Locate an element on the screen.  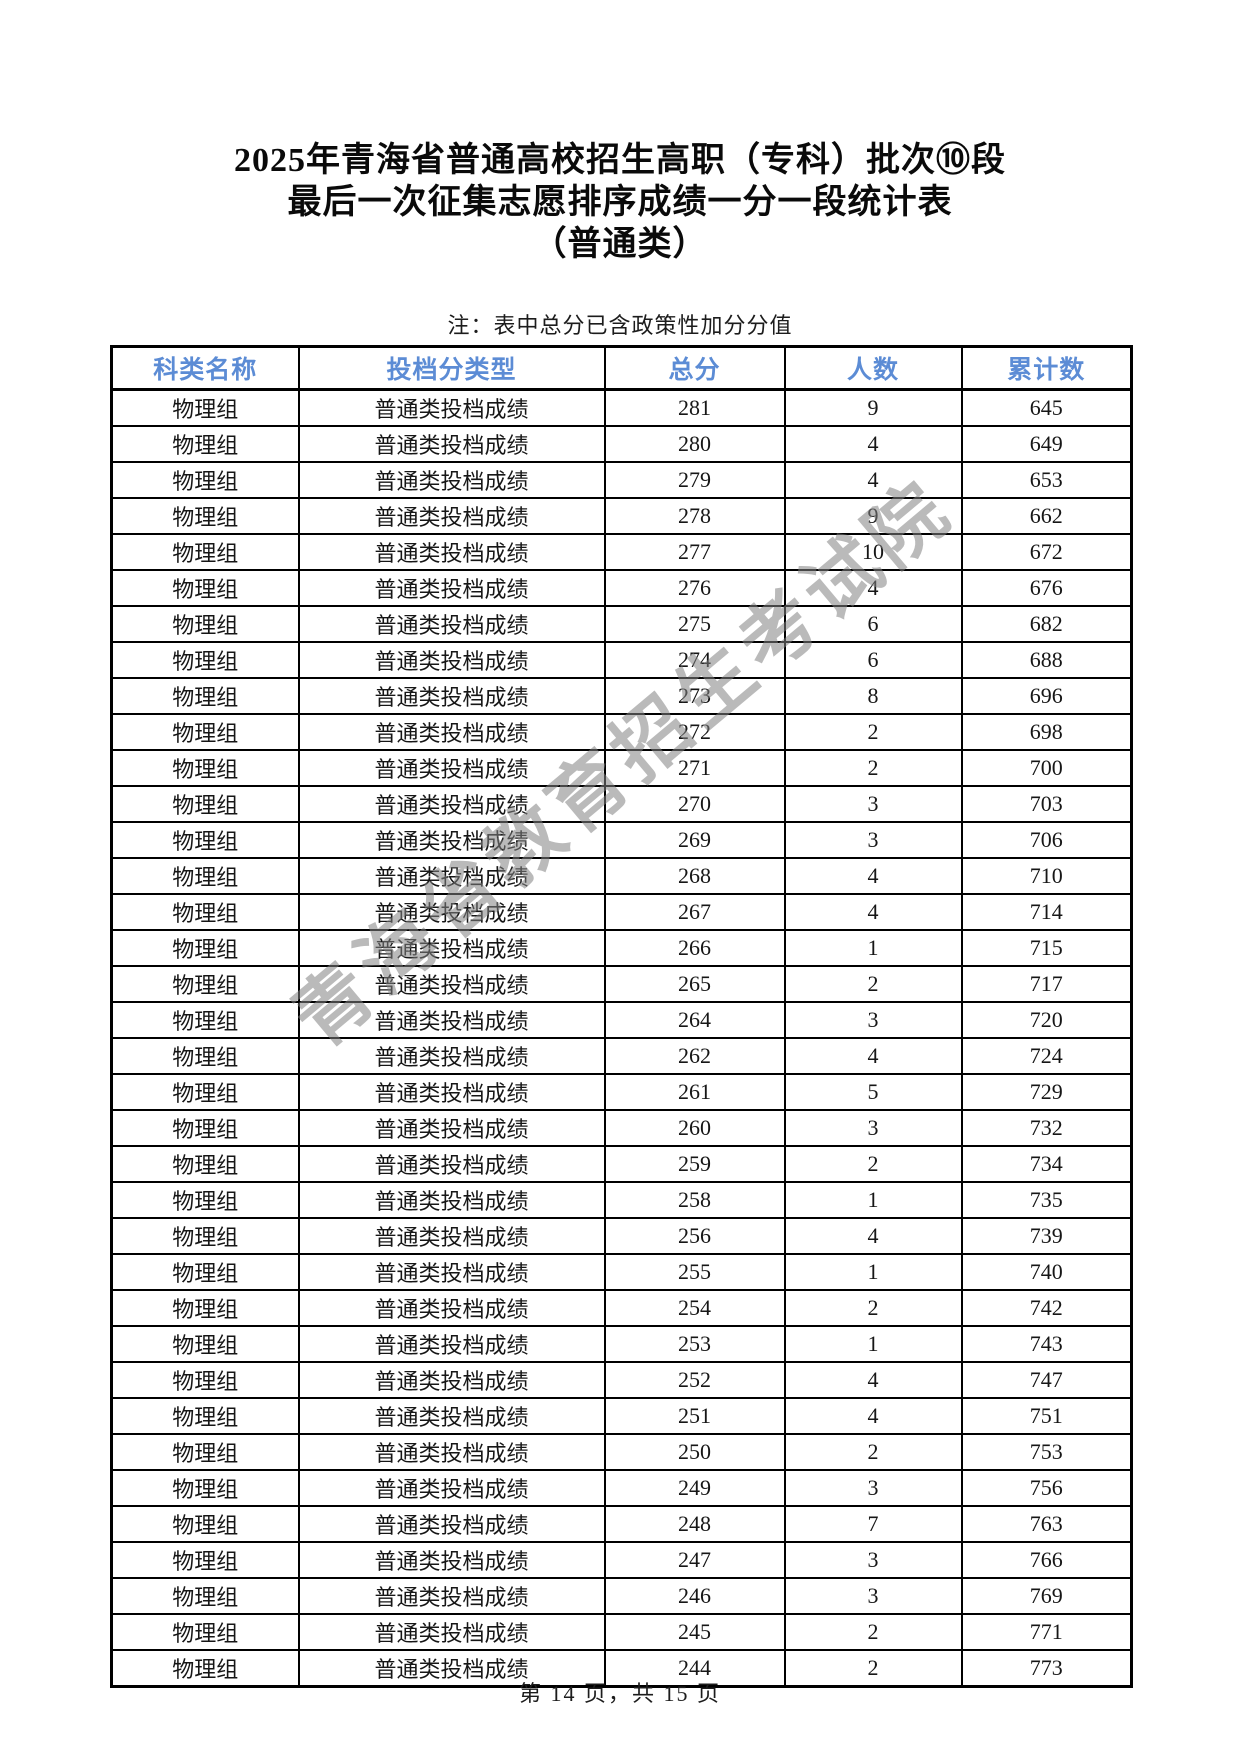
cell-score: 247 is located at coordinates (694, 1560).